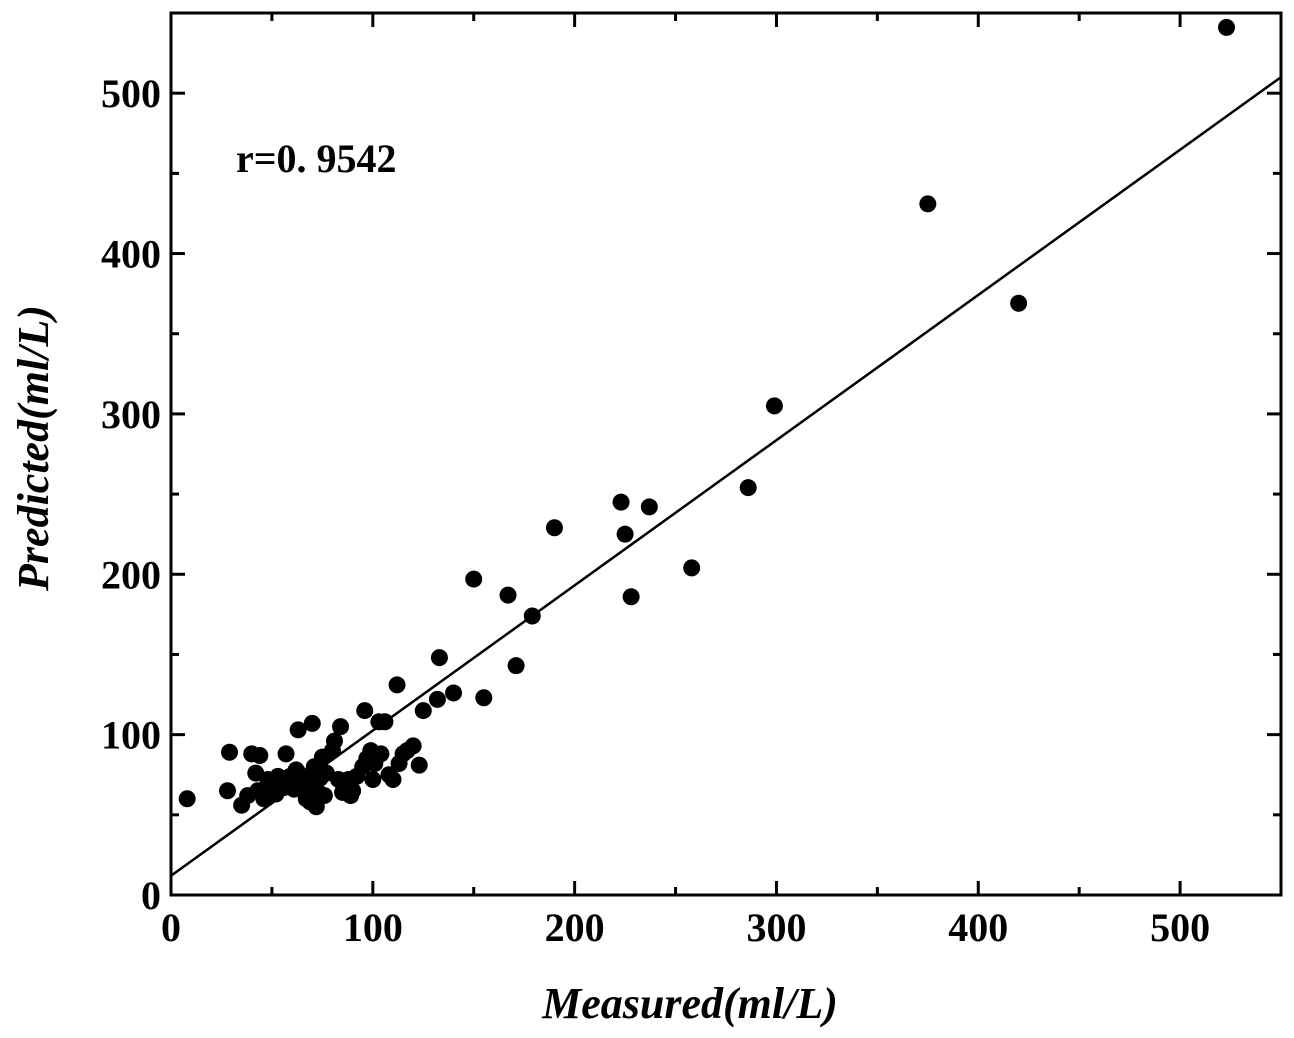 This screenshot has width=1294, height=1038. What do you see at coordinates (373, 927) in the screenshot?
I see `x-tick-label: 100` at bounding box center [373, 927].